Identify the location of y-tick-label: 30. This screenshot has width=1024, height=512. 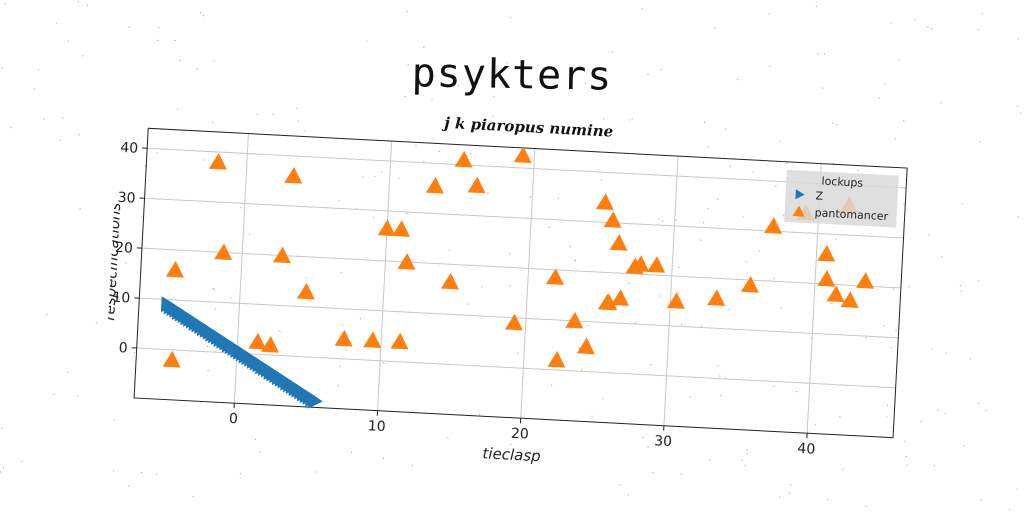
(126, 198).